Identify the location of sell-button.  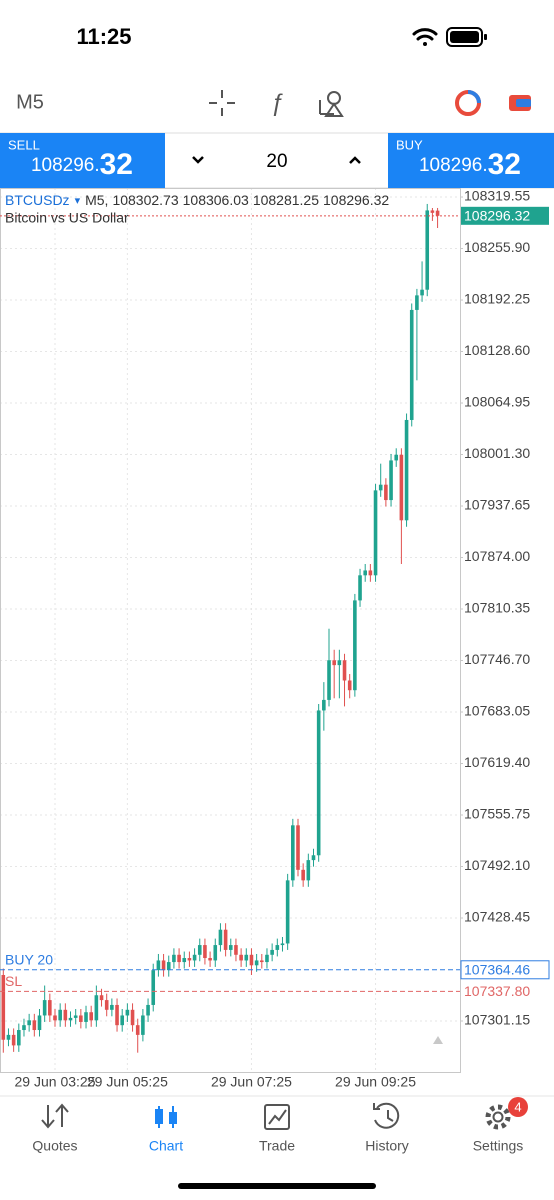
(82, 160).